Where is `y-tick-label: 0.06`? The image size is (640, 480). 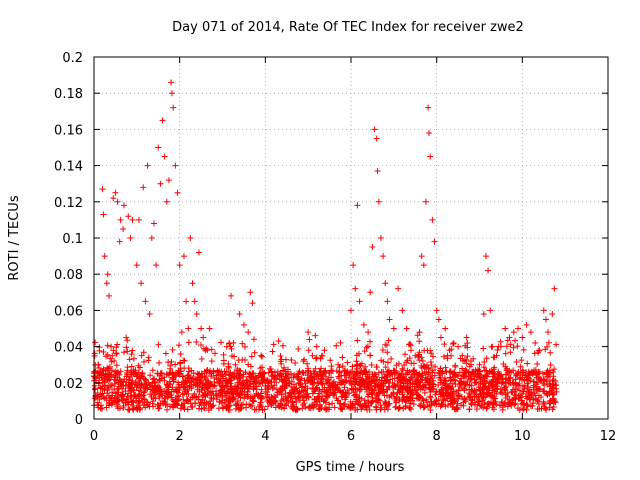
y-tick-label: 0.06 is located at coordinates (68, 311).